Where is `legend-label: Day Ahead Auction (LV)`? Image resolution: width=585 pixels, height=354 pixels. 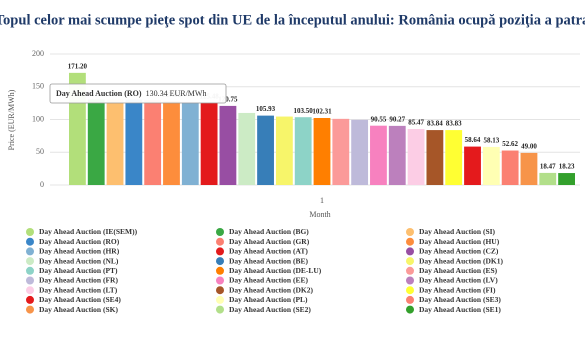
legend-label: Day Ahead Auction (LV) is located at coordinates (458, 280).